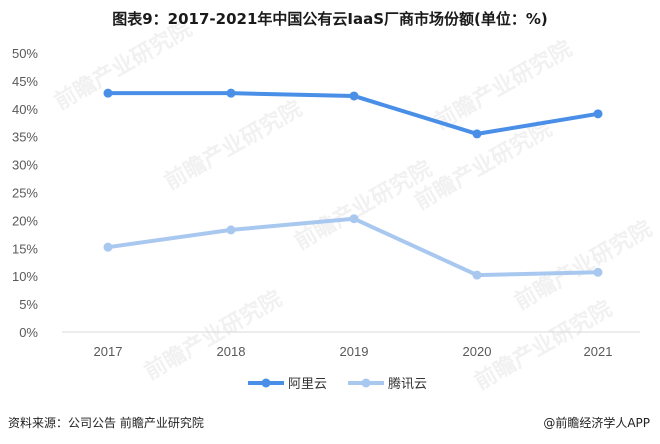 Image resolution: width=660 pixels, height=444 pixels. Describe the element at coordinates (25, 53) in the screenshot. I see `y-tick-label: 50%` at that location.